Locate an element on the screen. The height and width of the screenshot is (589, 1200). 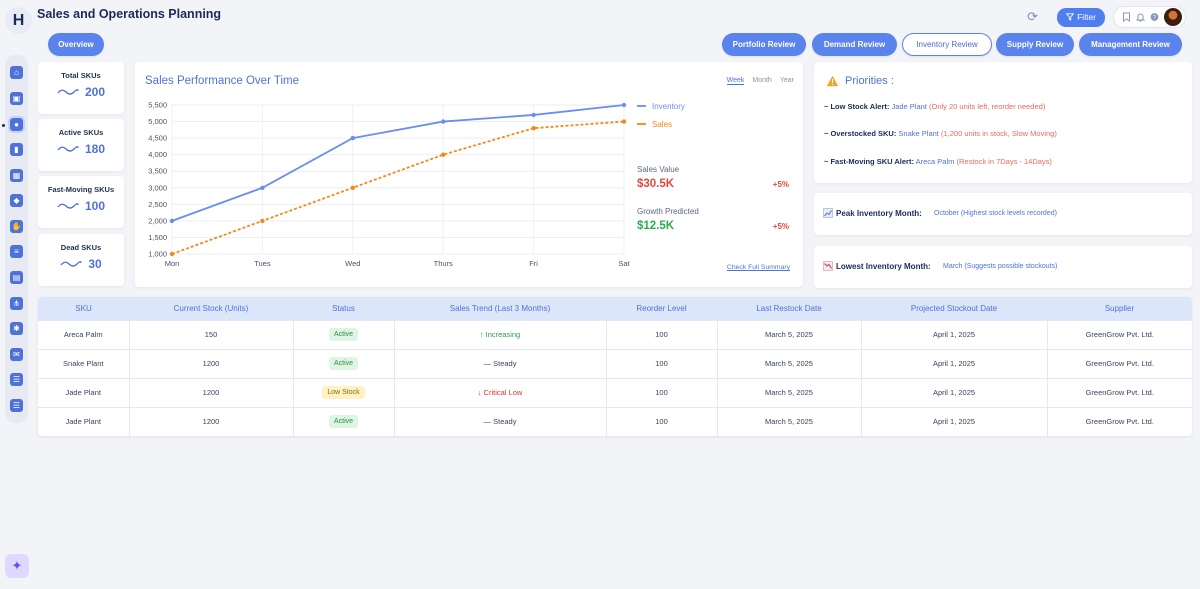
settings-icon: ✱ is located at coordinates (16, 328).